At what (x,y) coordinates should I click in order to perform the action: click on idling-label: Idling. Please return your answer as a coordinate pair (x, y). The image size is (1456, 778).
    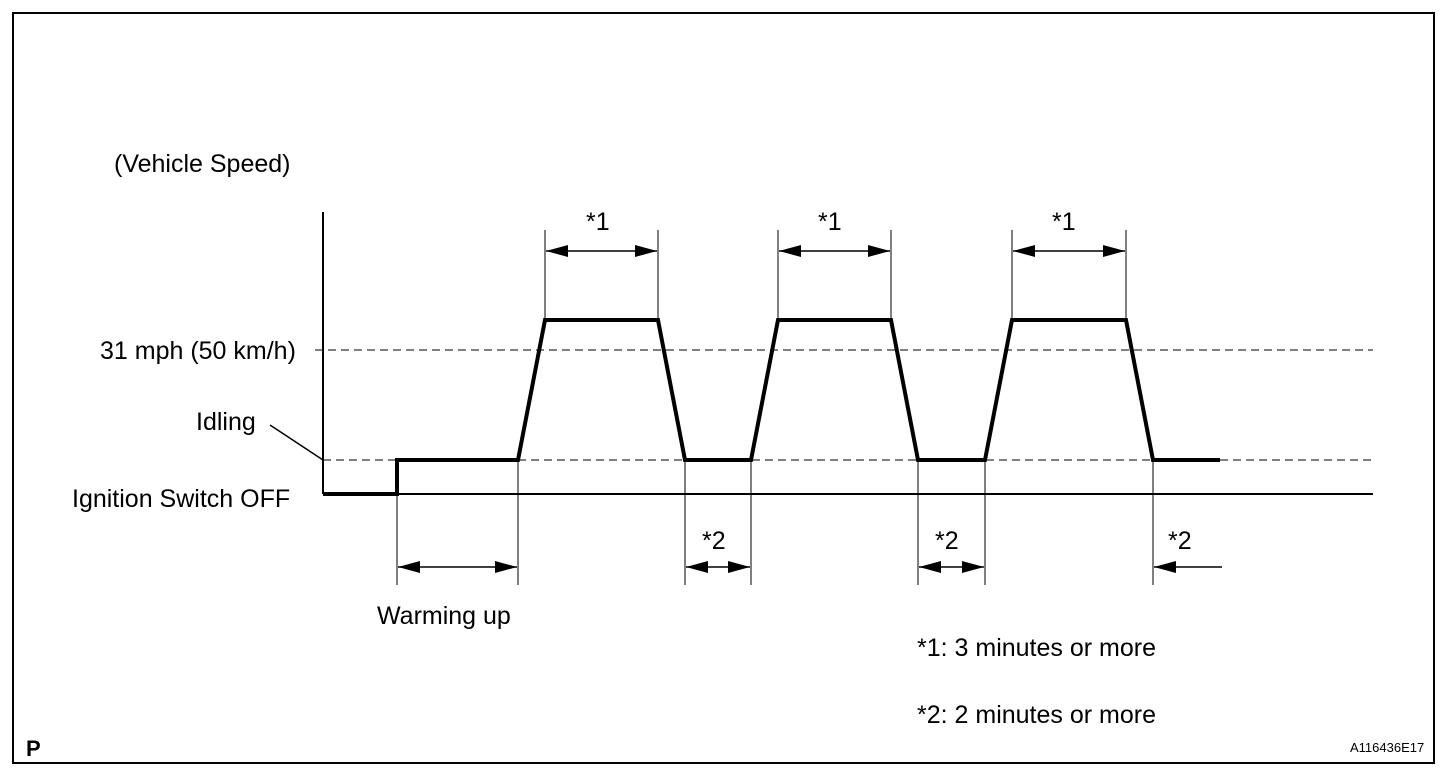
    Looking at the image, I should click on (226, 422).